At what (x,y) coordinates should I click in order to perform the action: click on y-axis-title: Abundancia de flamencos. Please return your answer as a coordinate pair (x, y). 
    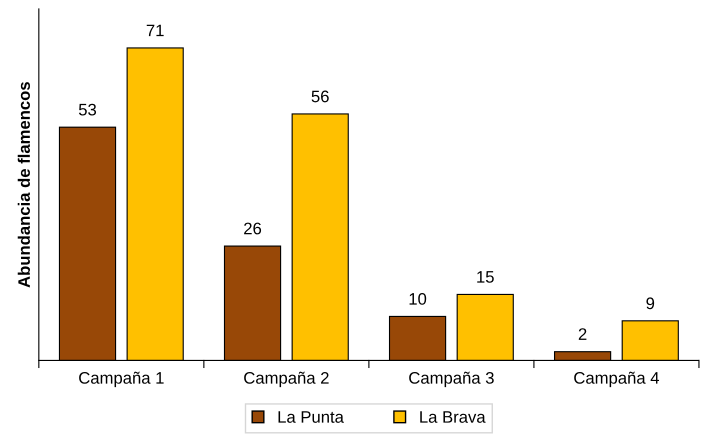
    Looking at the image, I should click on (24, 185).